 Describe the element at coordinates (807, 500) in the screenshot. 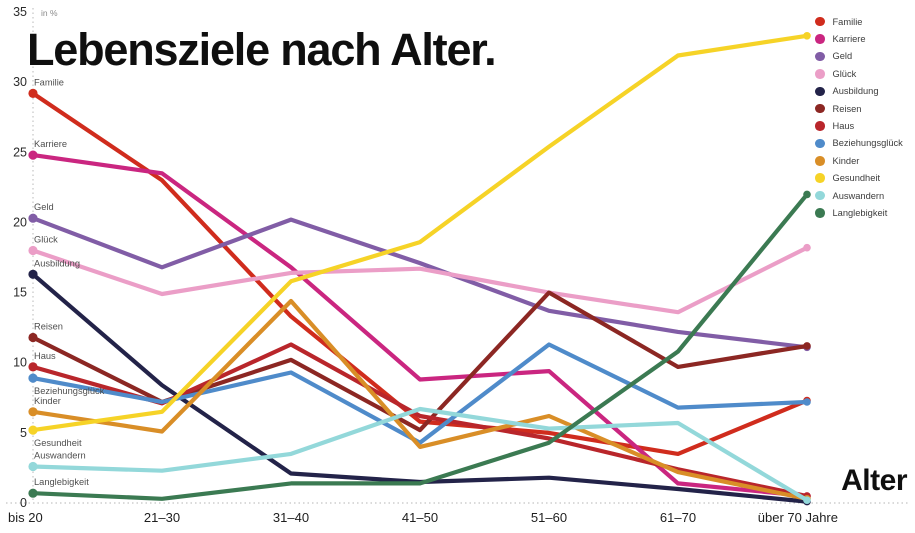

I see `series-end-dot-auswandern` at that location.